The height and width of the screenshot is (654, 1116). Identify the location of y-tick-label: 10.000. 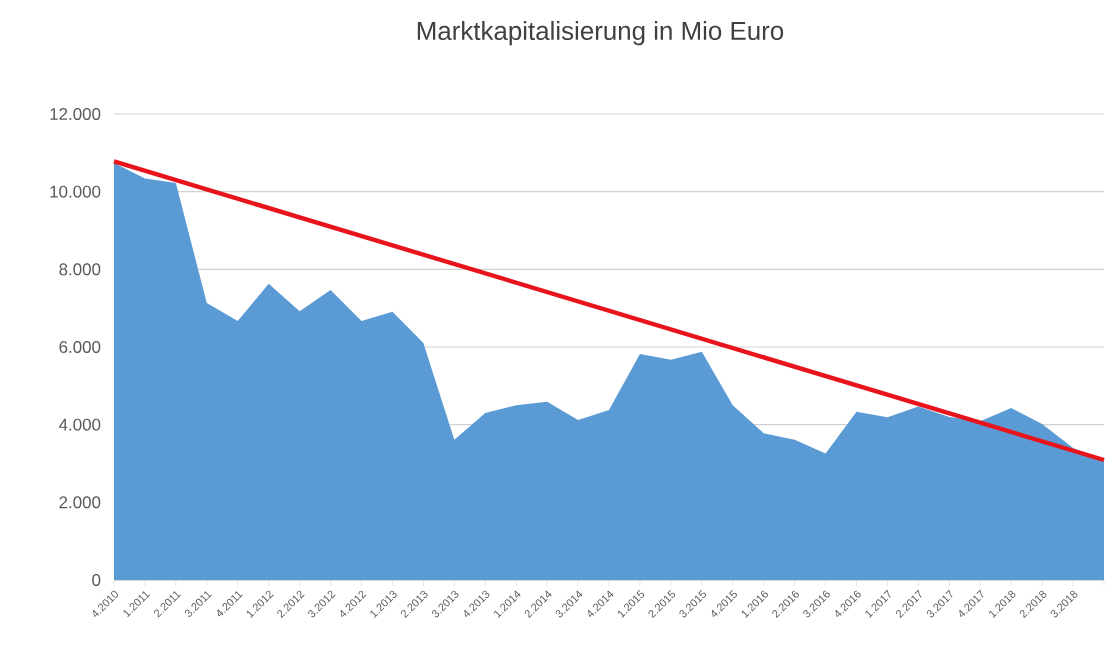
(75, 191).